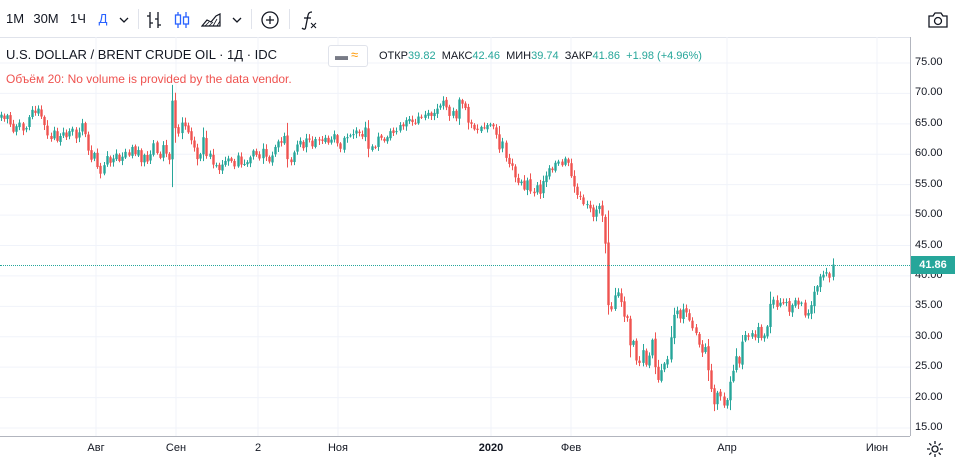  Describe the element at coordinates (270, 18) in the screenshot. I see `add-indicator-button` at that location.